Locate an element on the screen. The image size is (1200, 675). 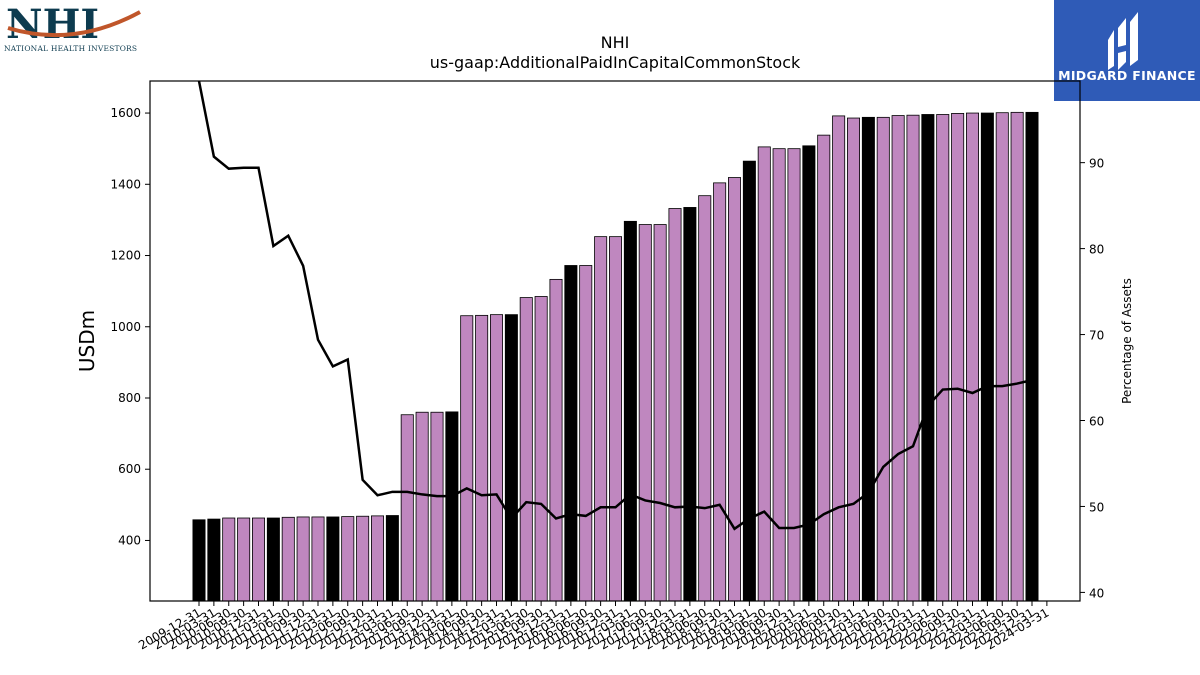
y2-axis-ticks: 40 50 60 70 80 90 is located at coordinates (1092, 378).